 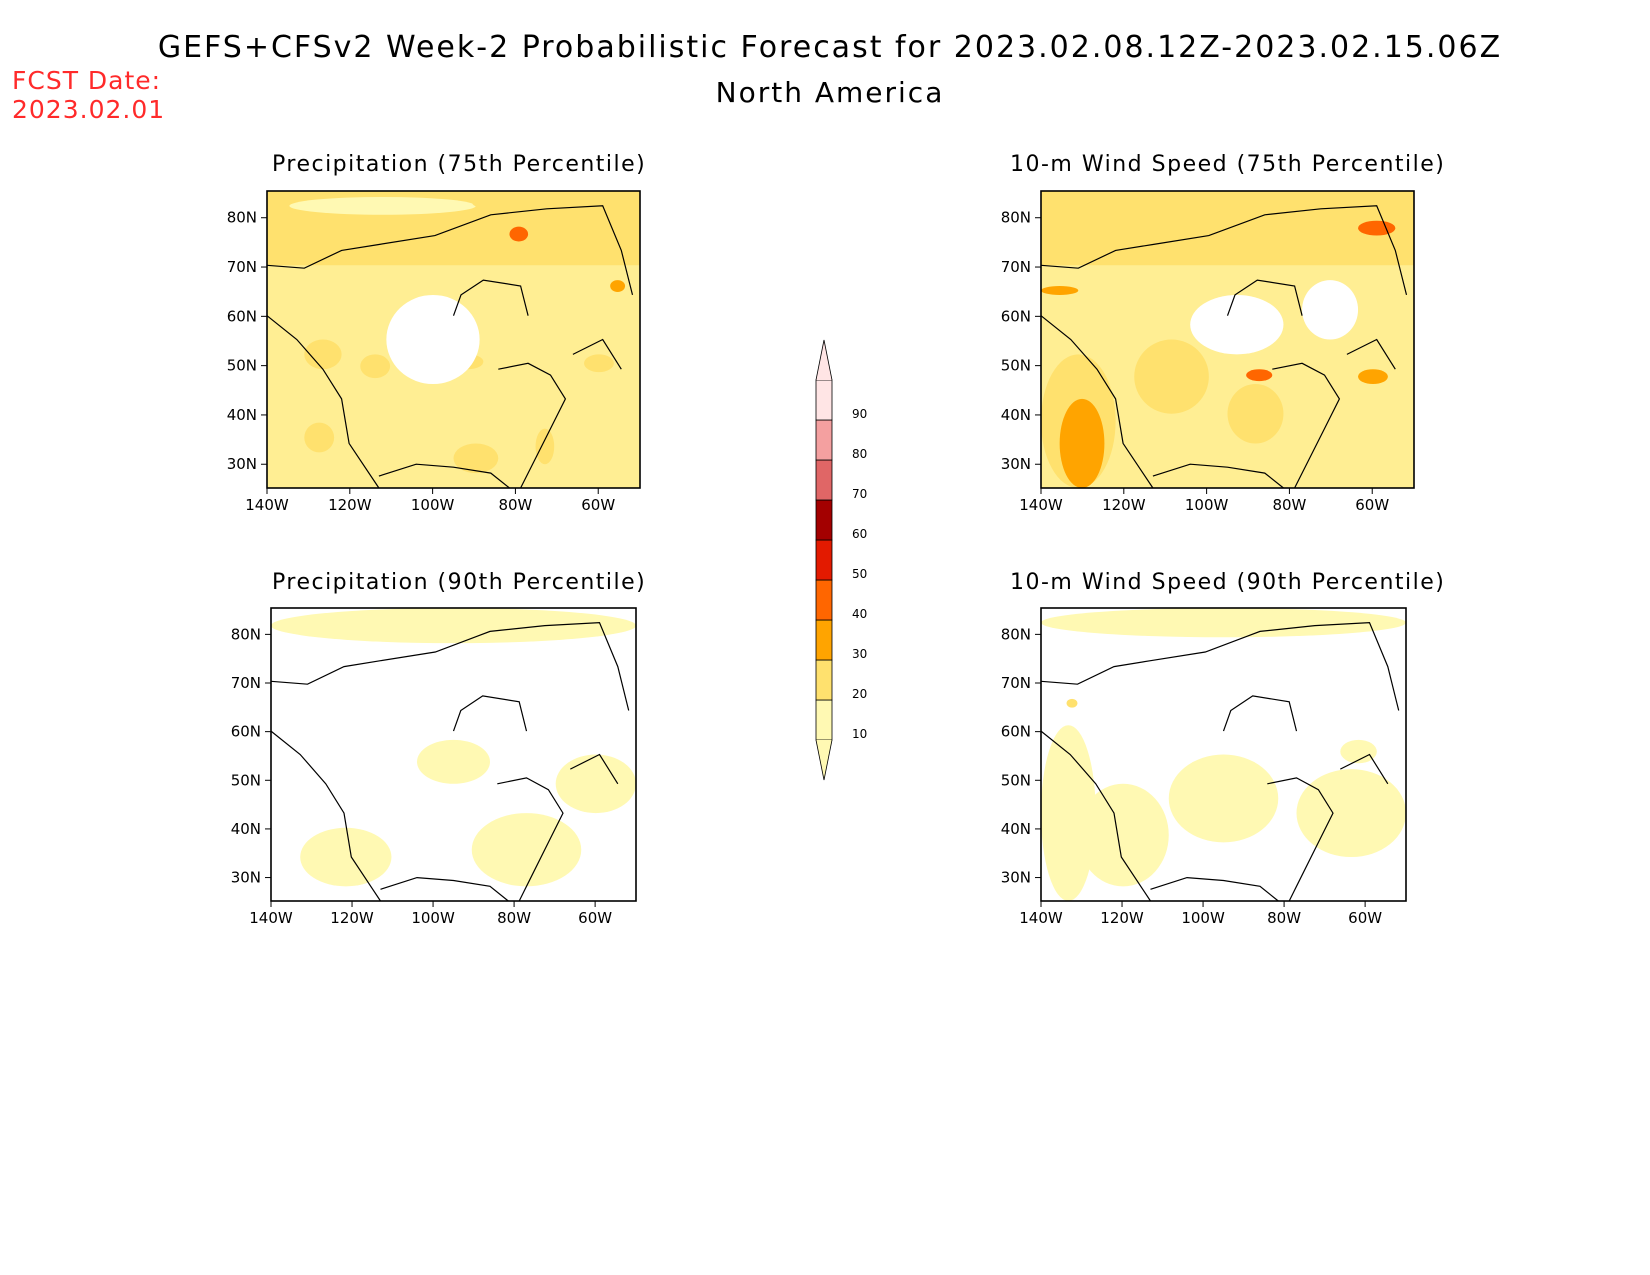 I want to click on map-panel-precip-90: 80N 70N 60N 50N 40N 30N 140W 120W 100W 80W 60W, so click(x=434, y=767).